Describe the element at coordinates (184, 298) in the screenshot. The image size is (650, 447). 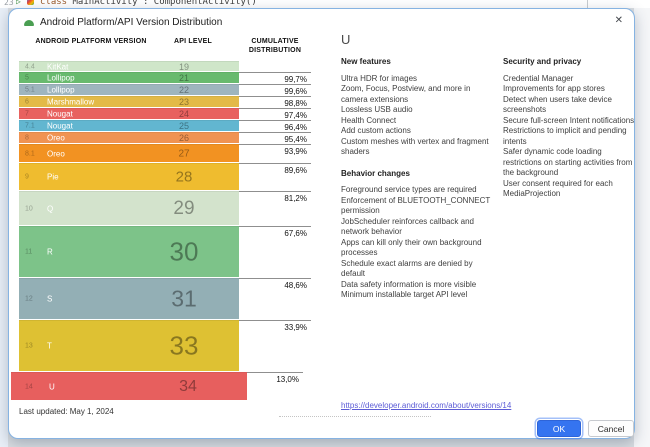
I see `api-level-value: 31` at that location.